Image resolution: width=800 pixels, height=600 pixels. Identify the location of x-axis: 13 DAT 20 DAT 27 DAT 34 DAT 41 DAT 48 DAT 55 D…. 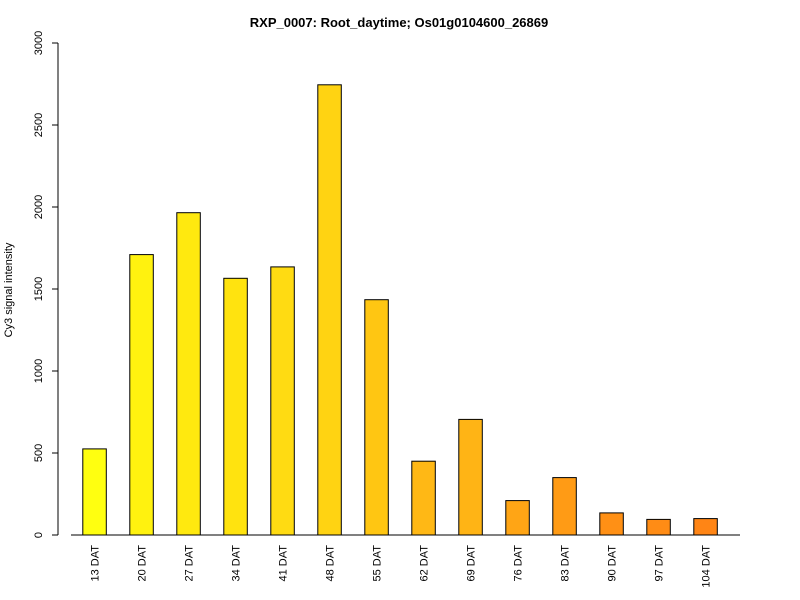
(405, 561).